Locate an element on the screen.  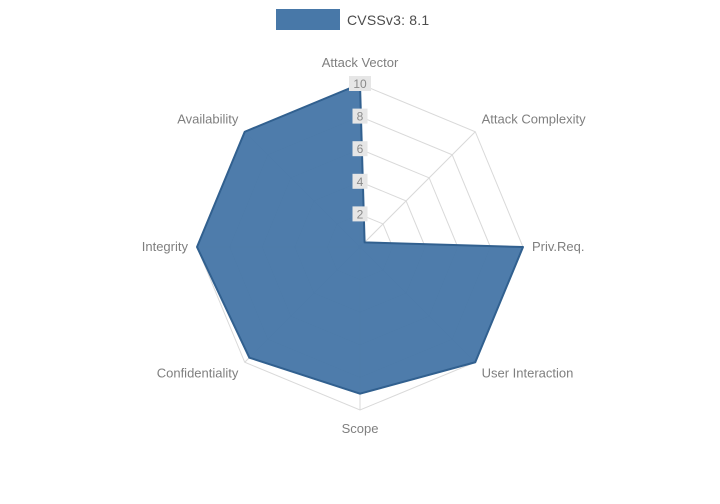
tick-label: 8 is located at coordinates (360, 117).